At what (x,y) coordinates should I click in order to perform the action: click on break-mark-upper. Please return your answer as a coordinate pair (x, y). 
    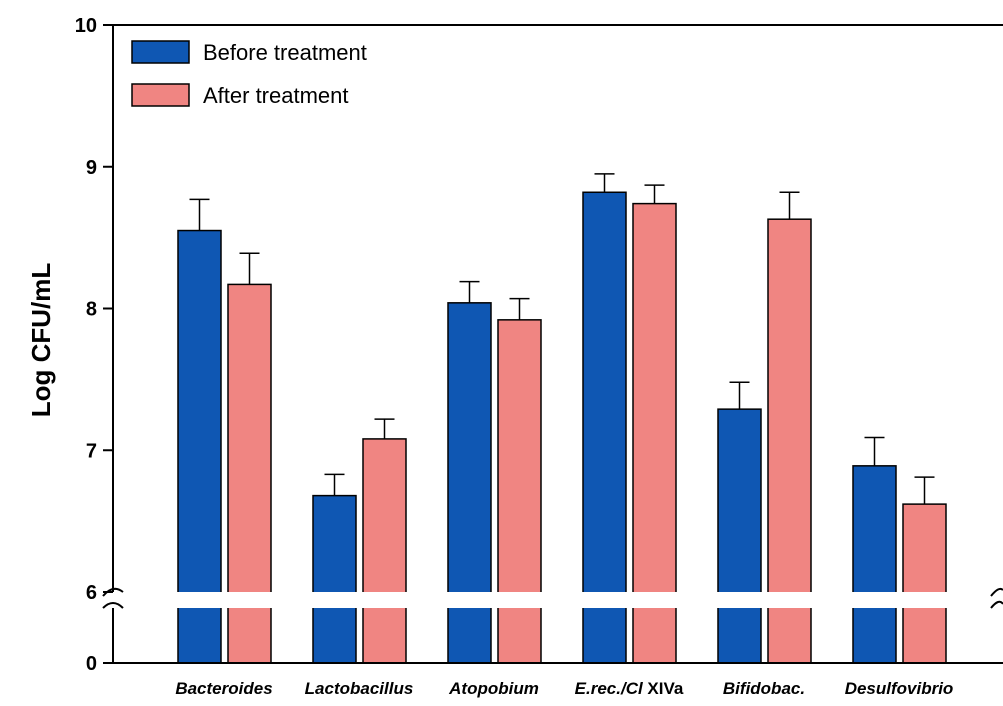
    Looking at the image, I should click on (113, 592).